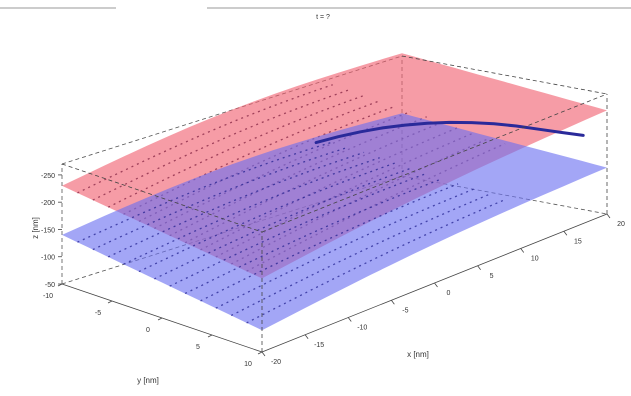  Describe the element at coordinates (276, 362) in the screenshot. I see `x-tick-label: -20` at that location.